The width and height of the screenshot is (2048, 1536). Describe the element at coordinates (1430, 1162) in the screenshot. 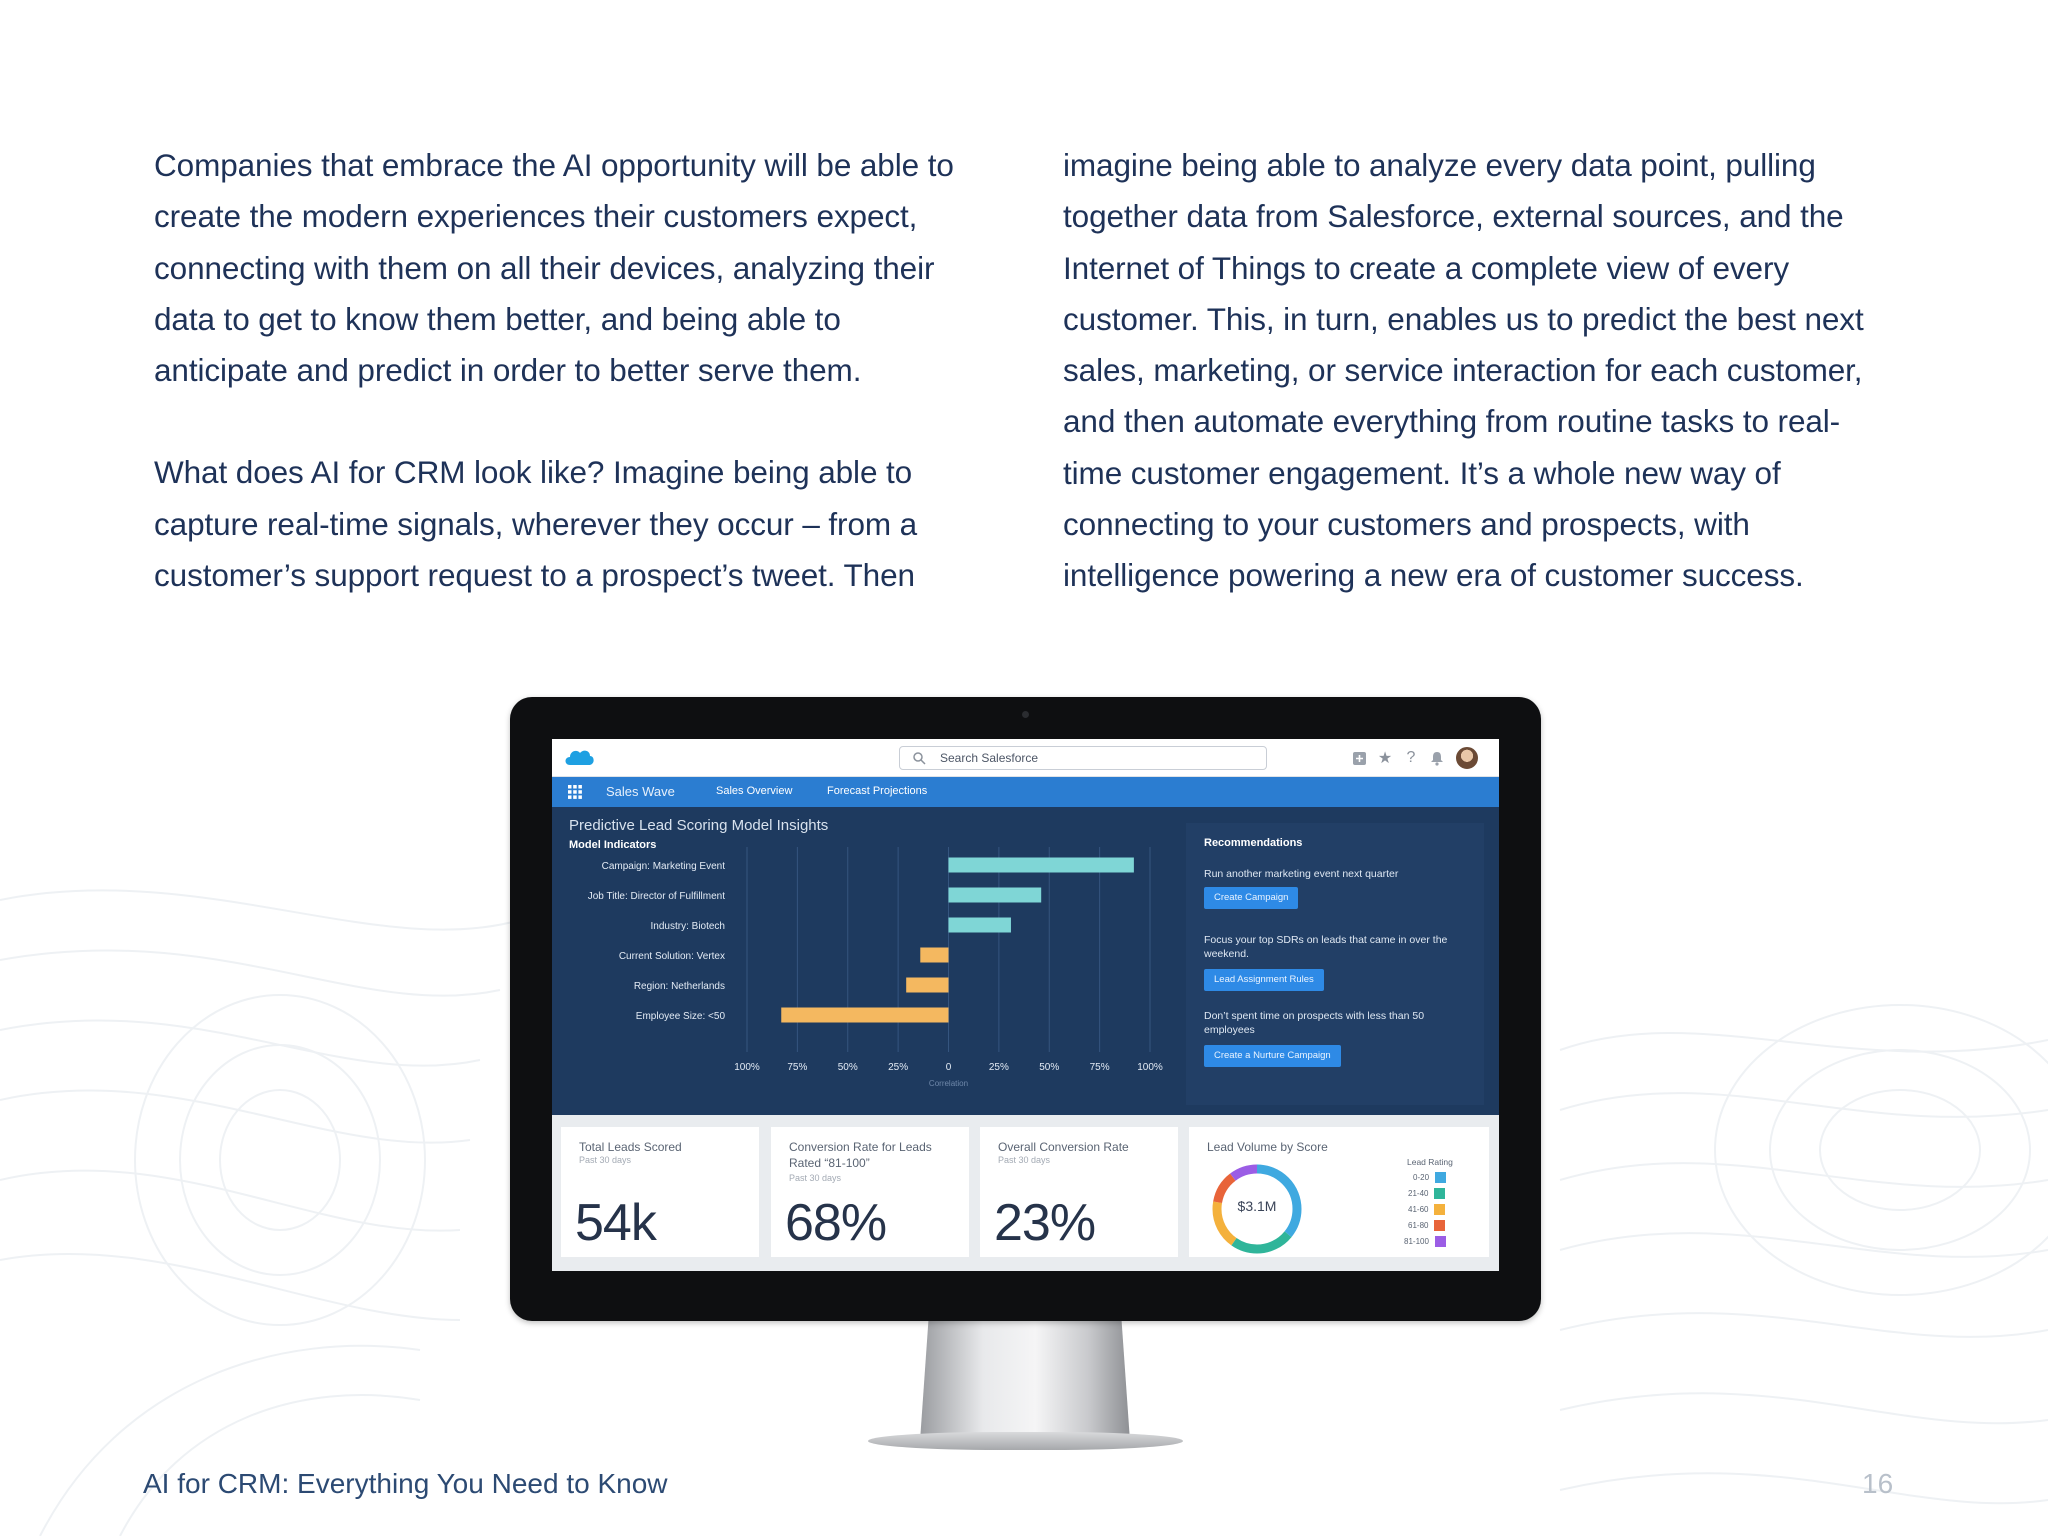

I see `lead-rating-legend-title: Lead Rating` at that location.